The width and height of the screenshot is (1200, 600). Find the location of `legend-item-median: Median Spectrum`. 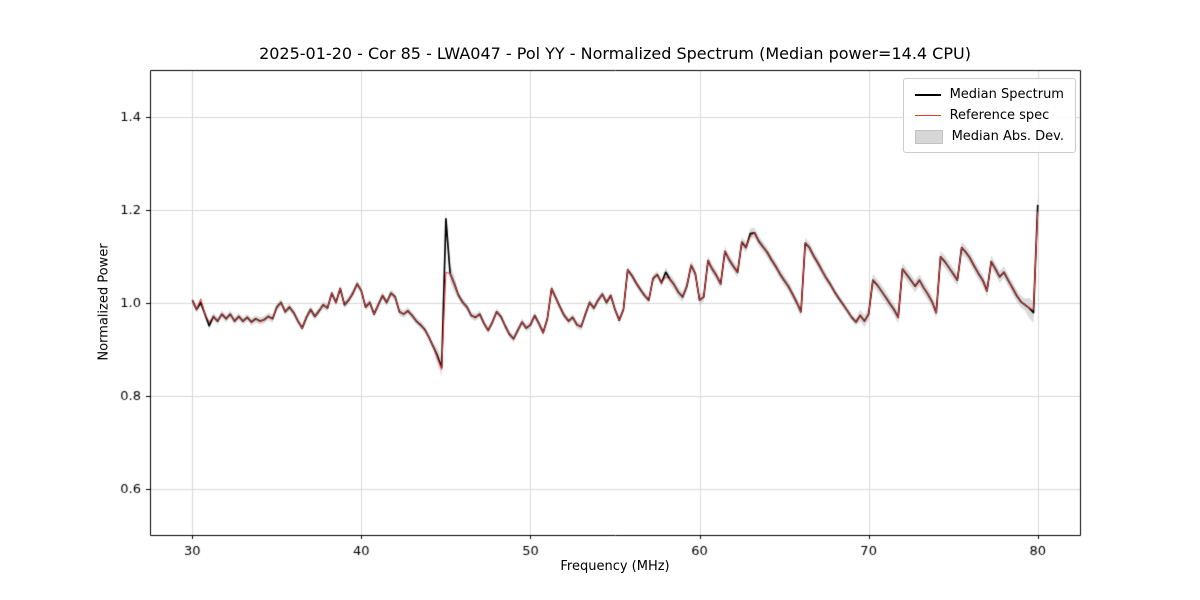

legend-item-median: Median Spectrum is located at coordinates (989, 94).